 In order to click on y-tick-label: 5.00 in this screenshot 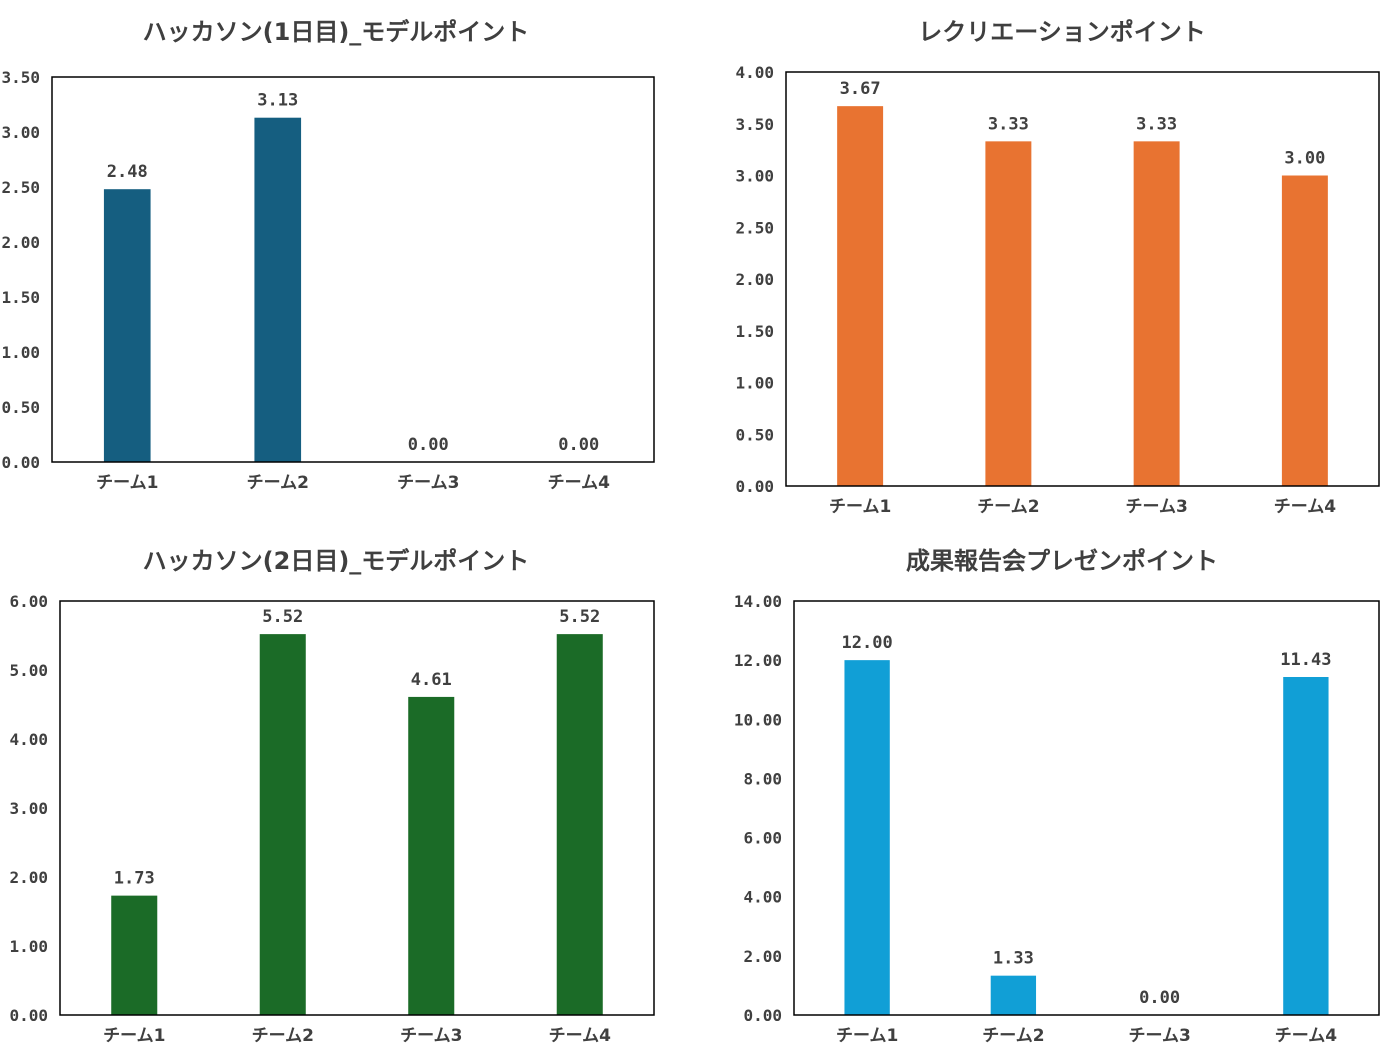, I will do `click(28, 670)`.